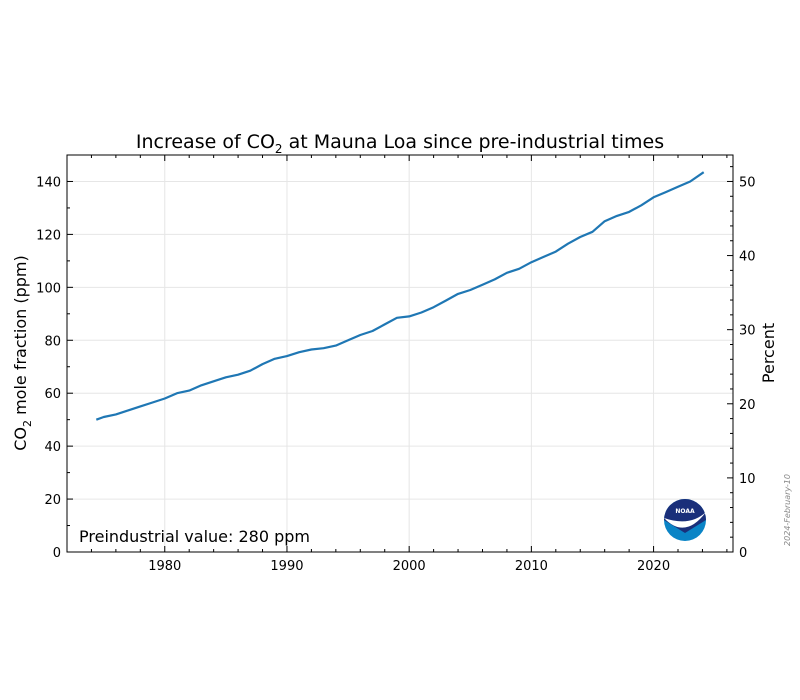 Image resolution: width=800 pixels, height=700 pixels. Describe the element at coordinates (747, 182) in the screenshot. I see `y2-tick-label: 50` at that location.